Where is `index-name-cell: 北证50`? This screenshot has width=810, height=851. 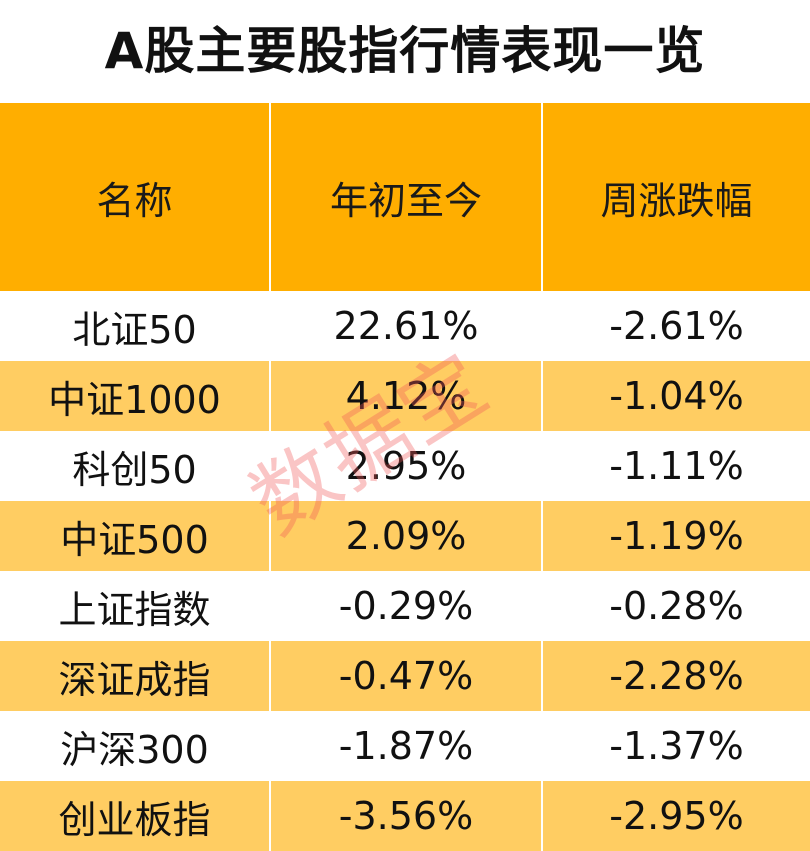
index-name-cell: 北证50 is located at coordinates (135, 326).